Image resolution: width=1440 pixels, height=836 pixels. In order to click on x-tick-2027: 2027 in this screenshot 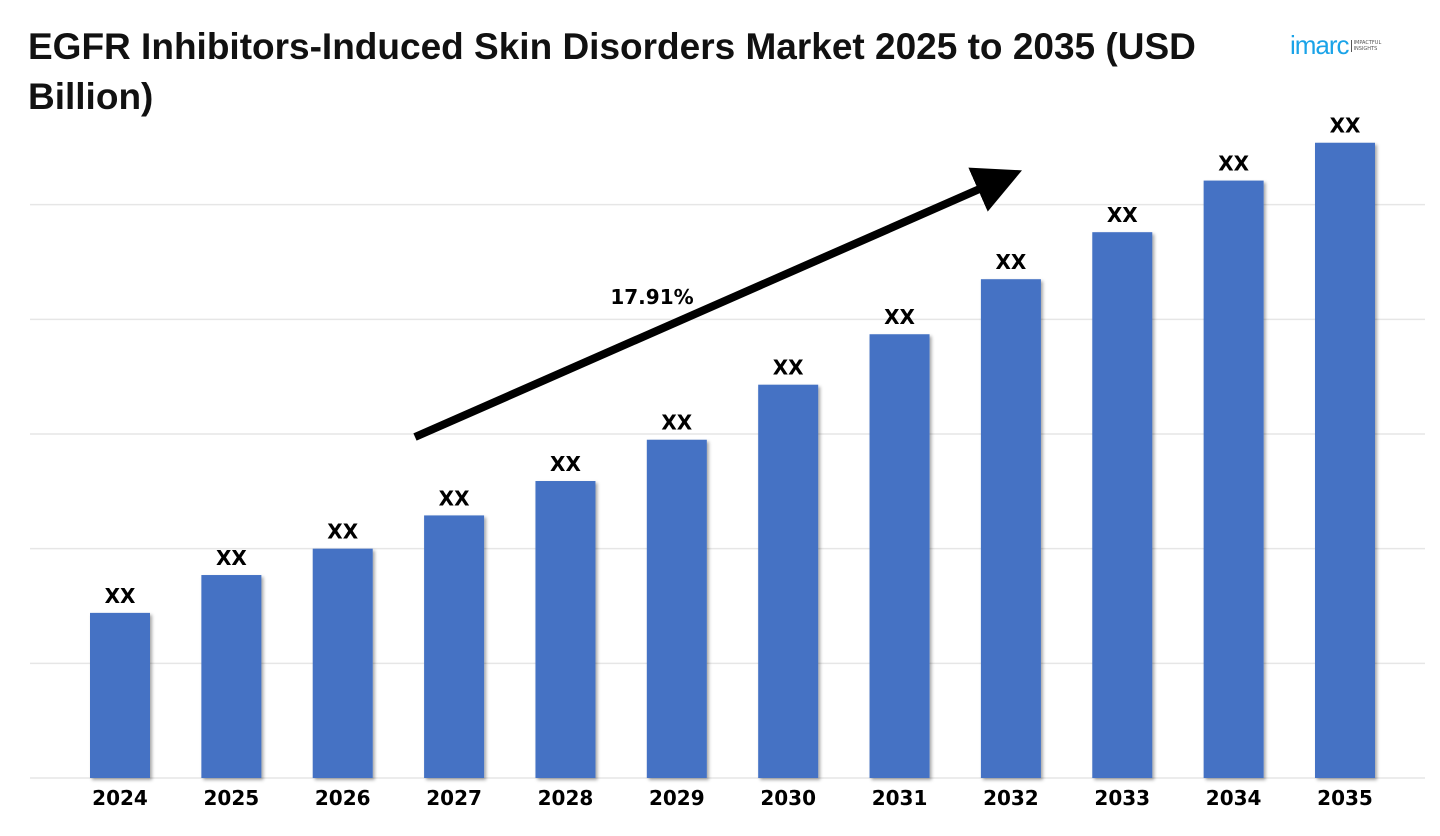, I will do `click(454, 798)`.